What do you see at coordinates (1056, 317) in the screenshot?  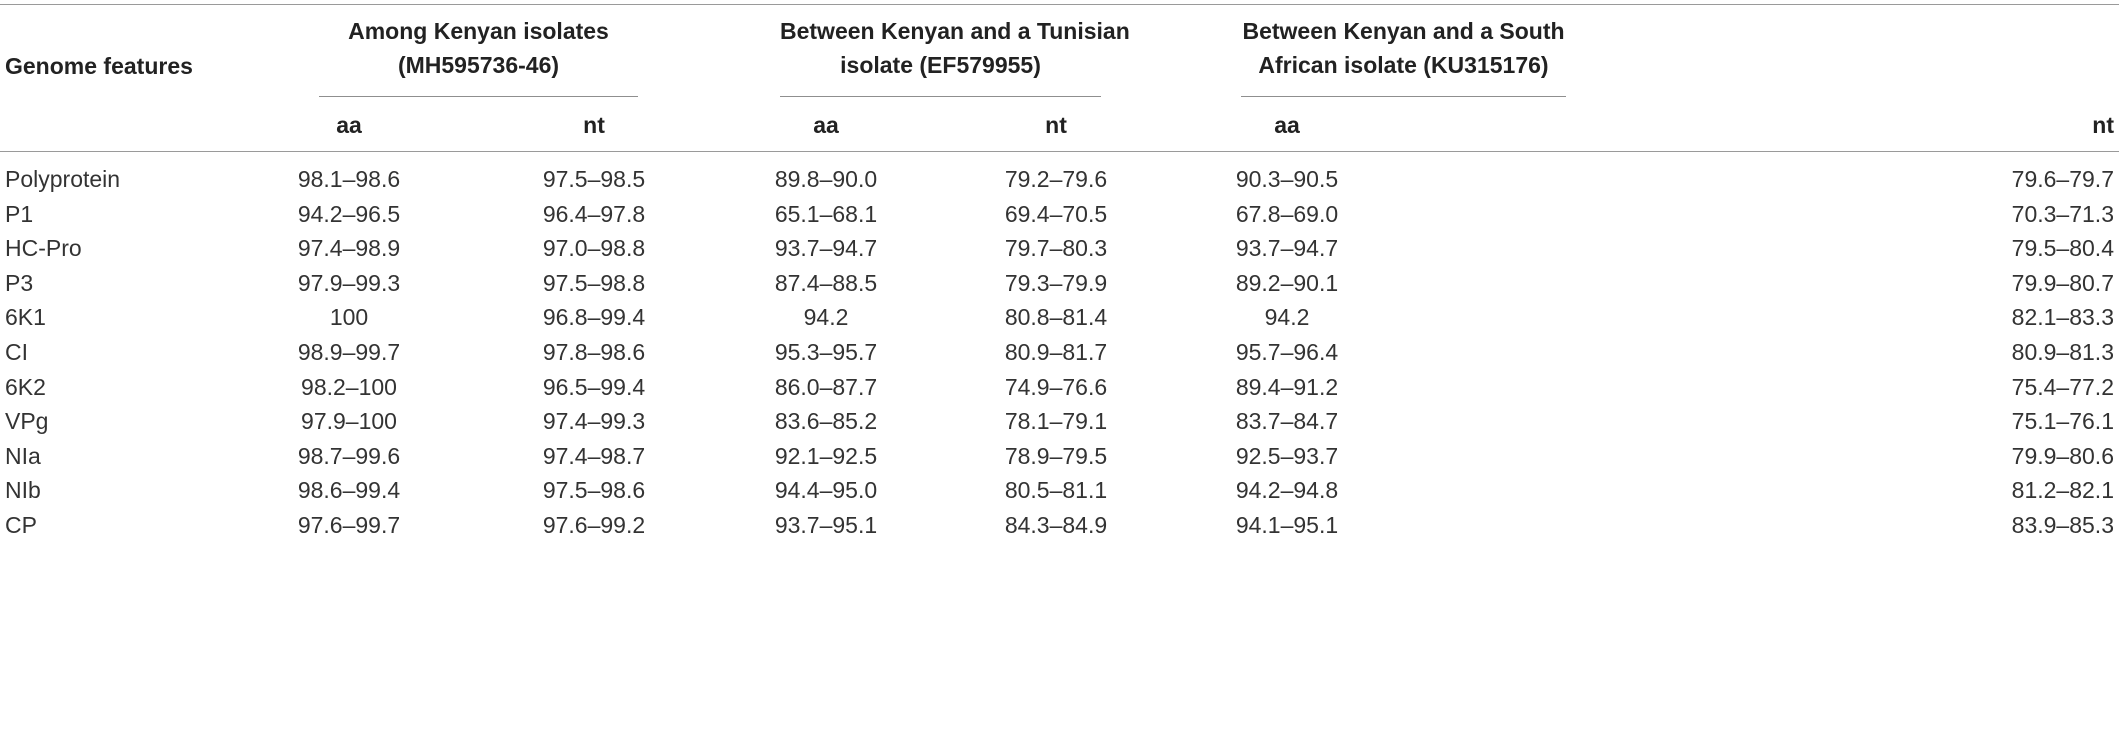 I see `cell-nt-col-4: 80.8–81.4` at bounding box center [1056, 317].